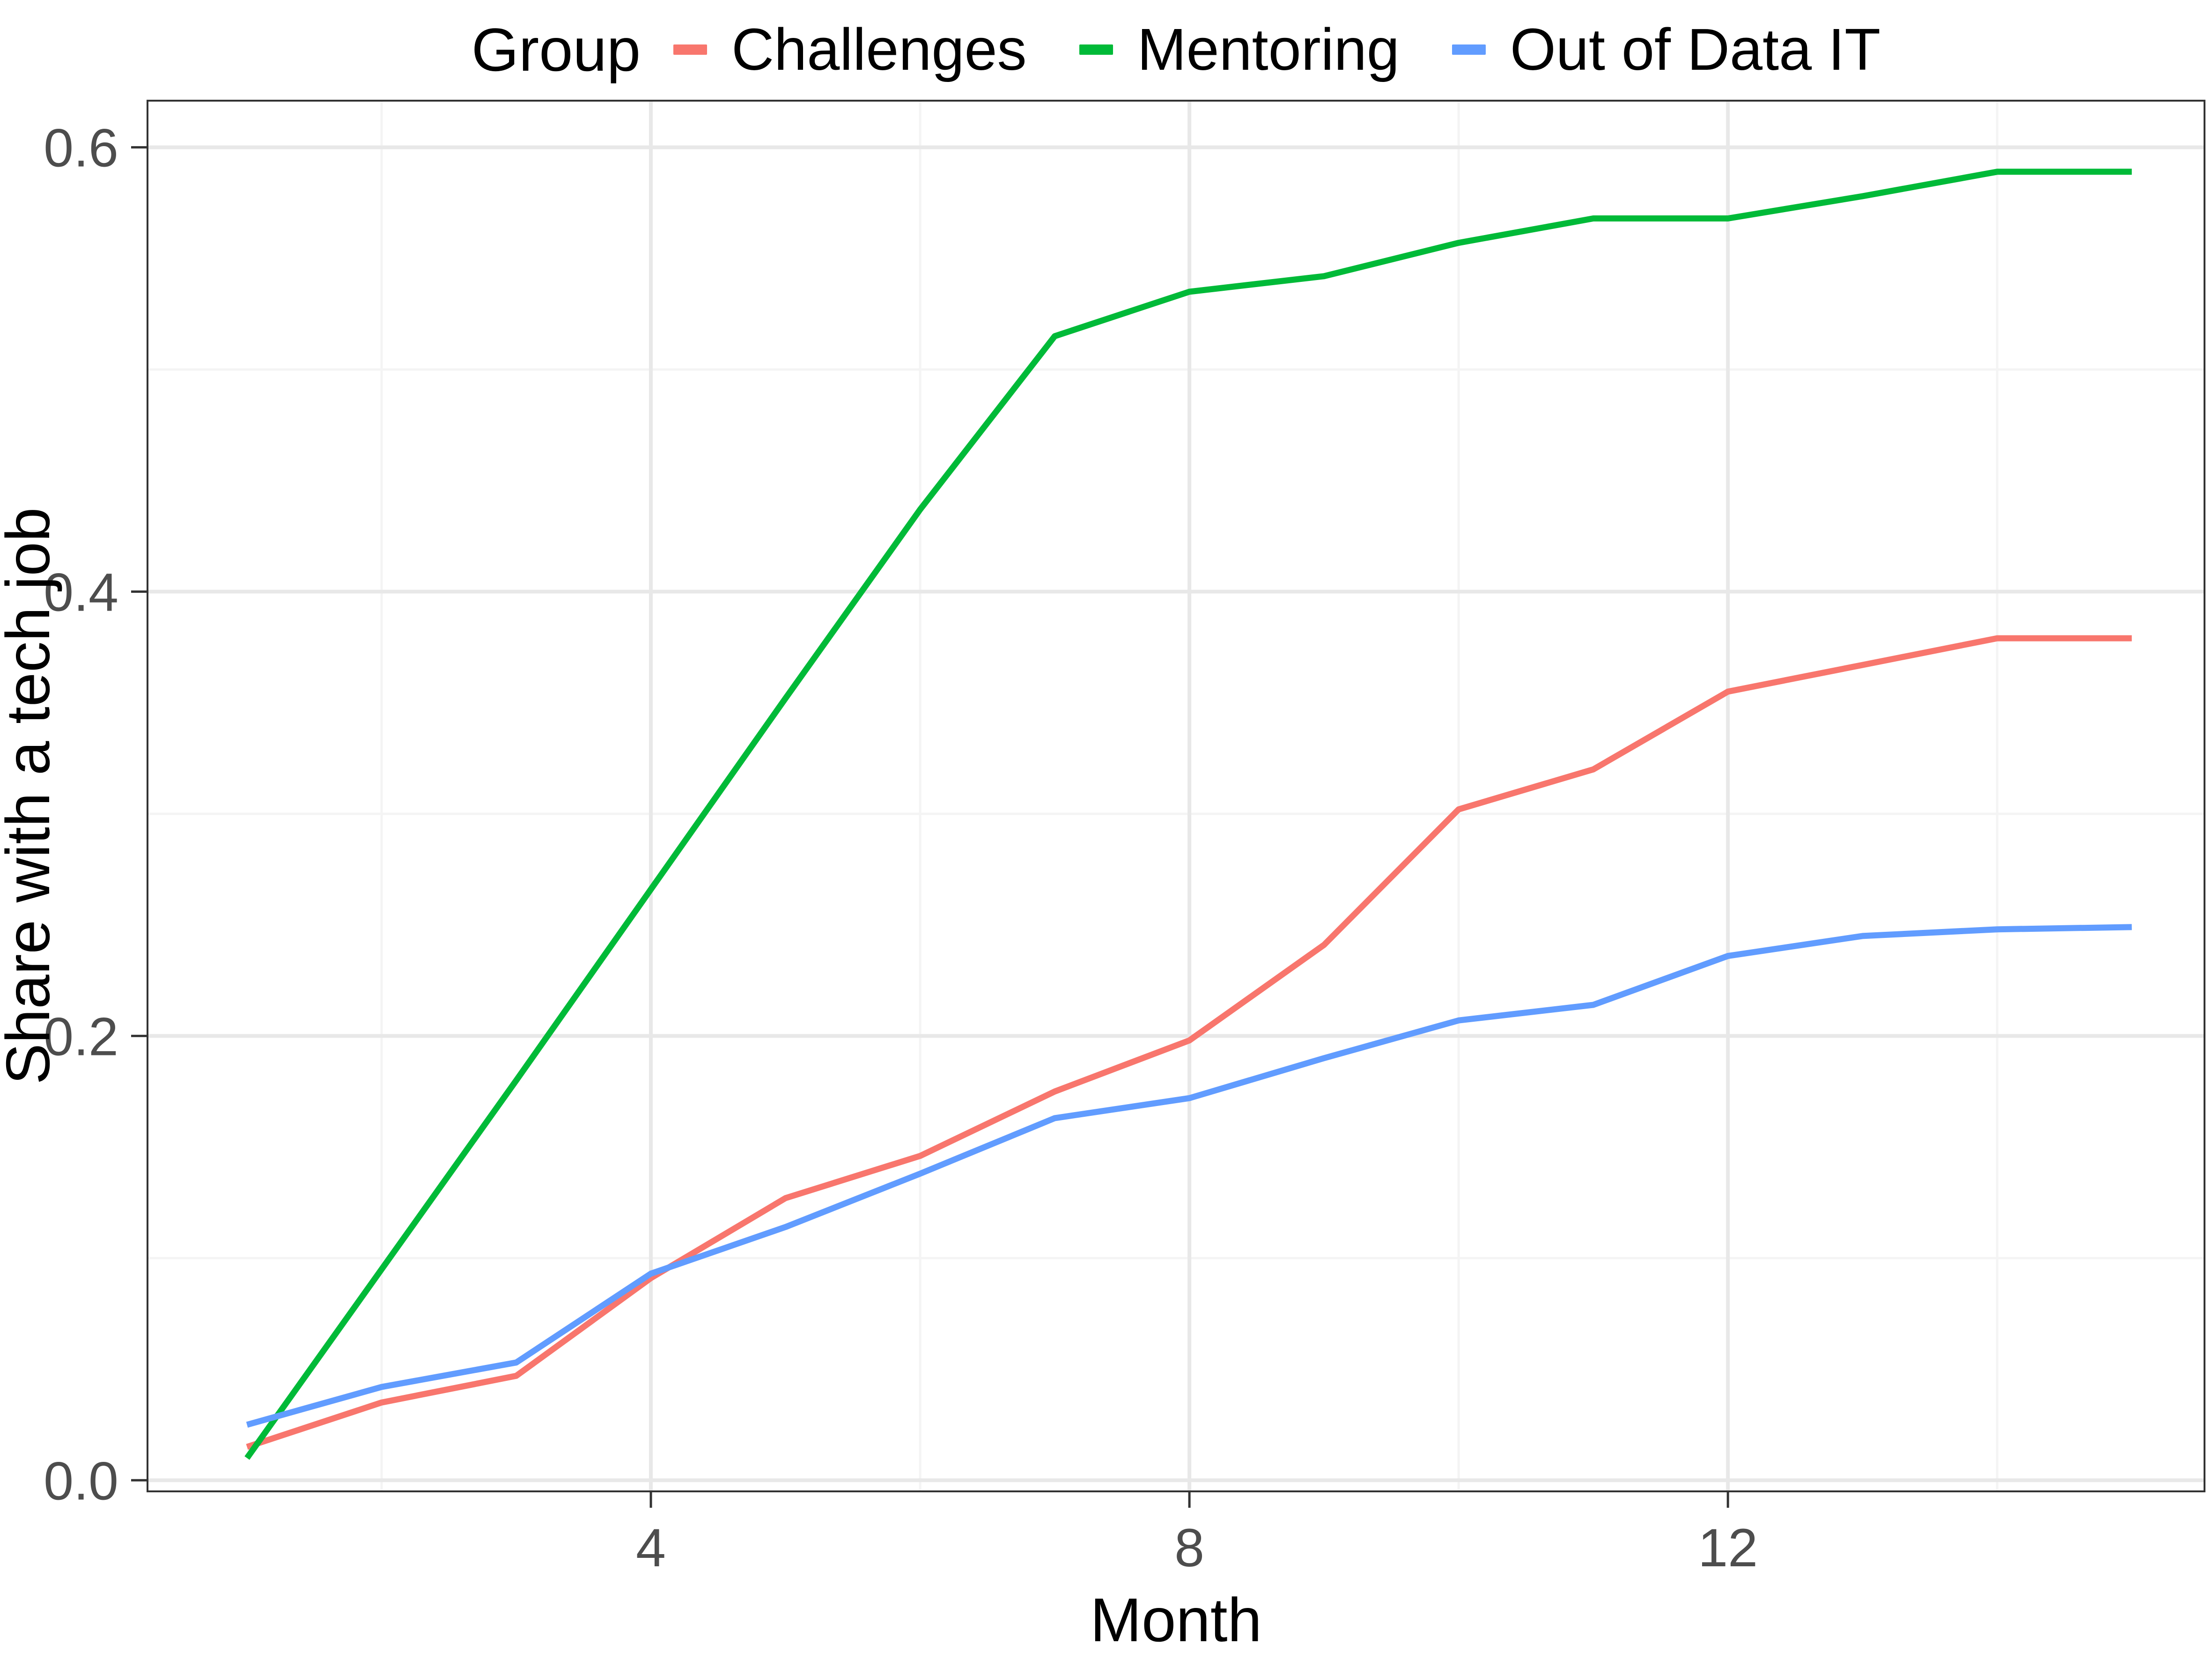 This screenshot has width=2212, height=1659. I want to click on challenges-line-key-icon, so click(691, 49).